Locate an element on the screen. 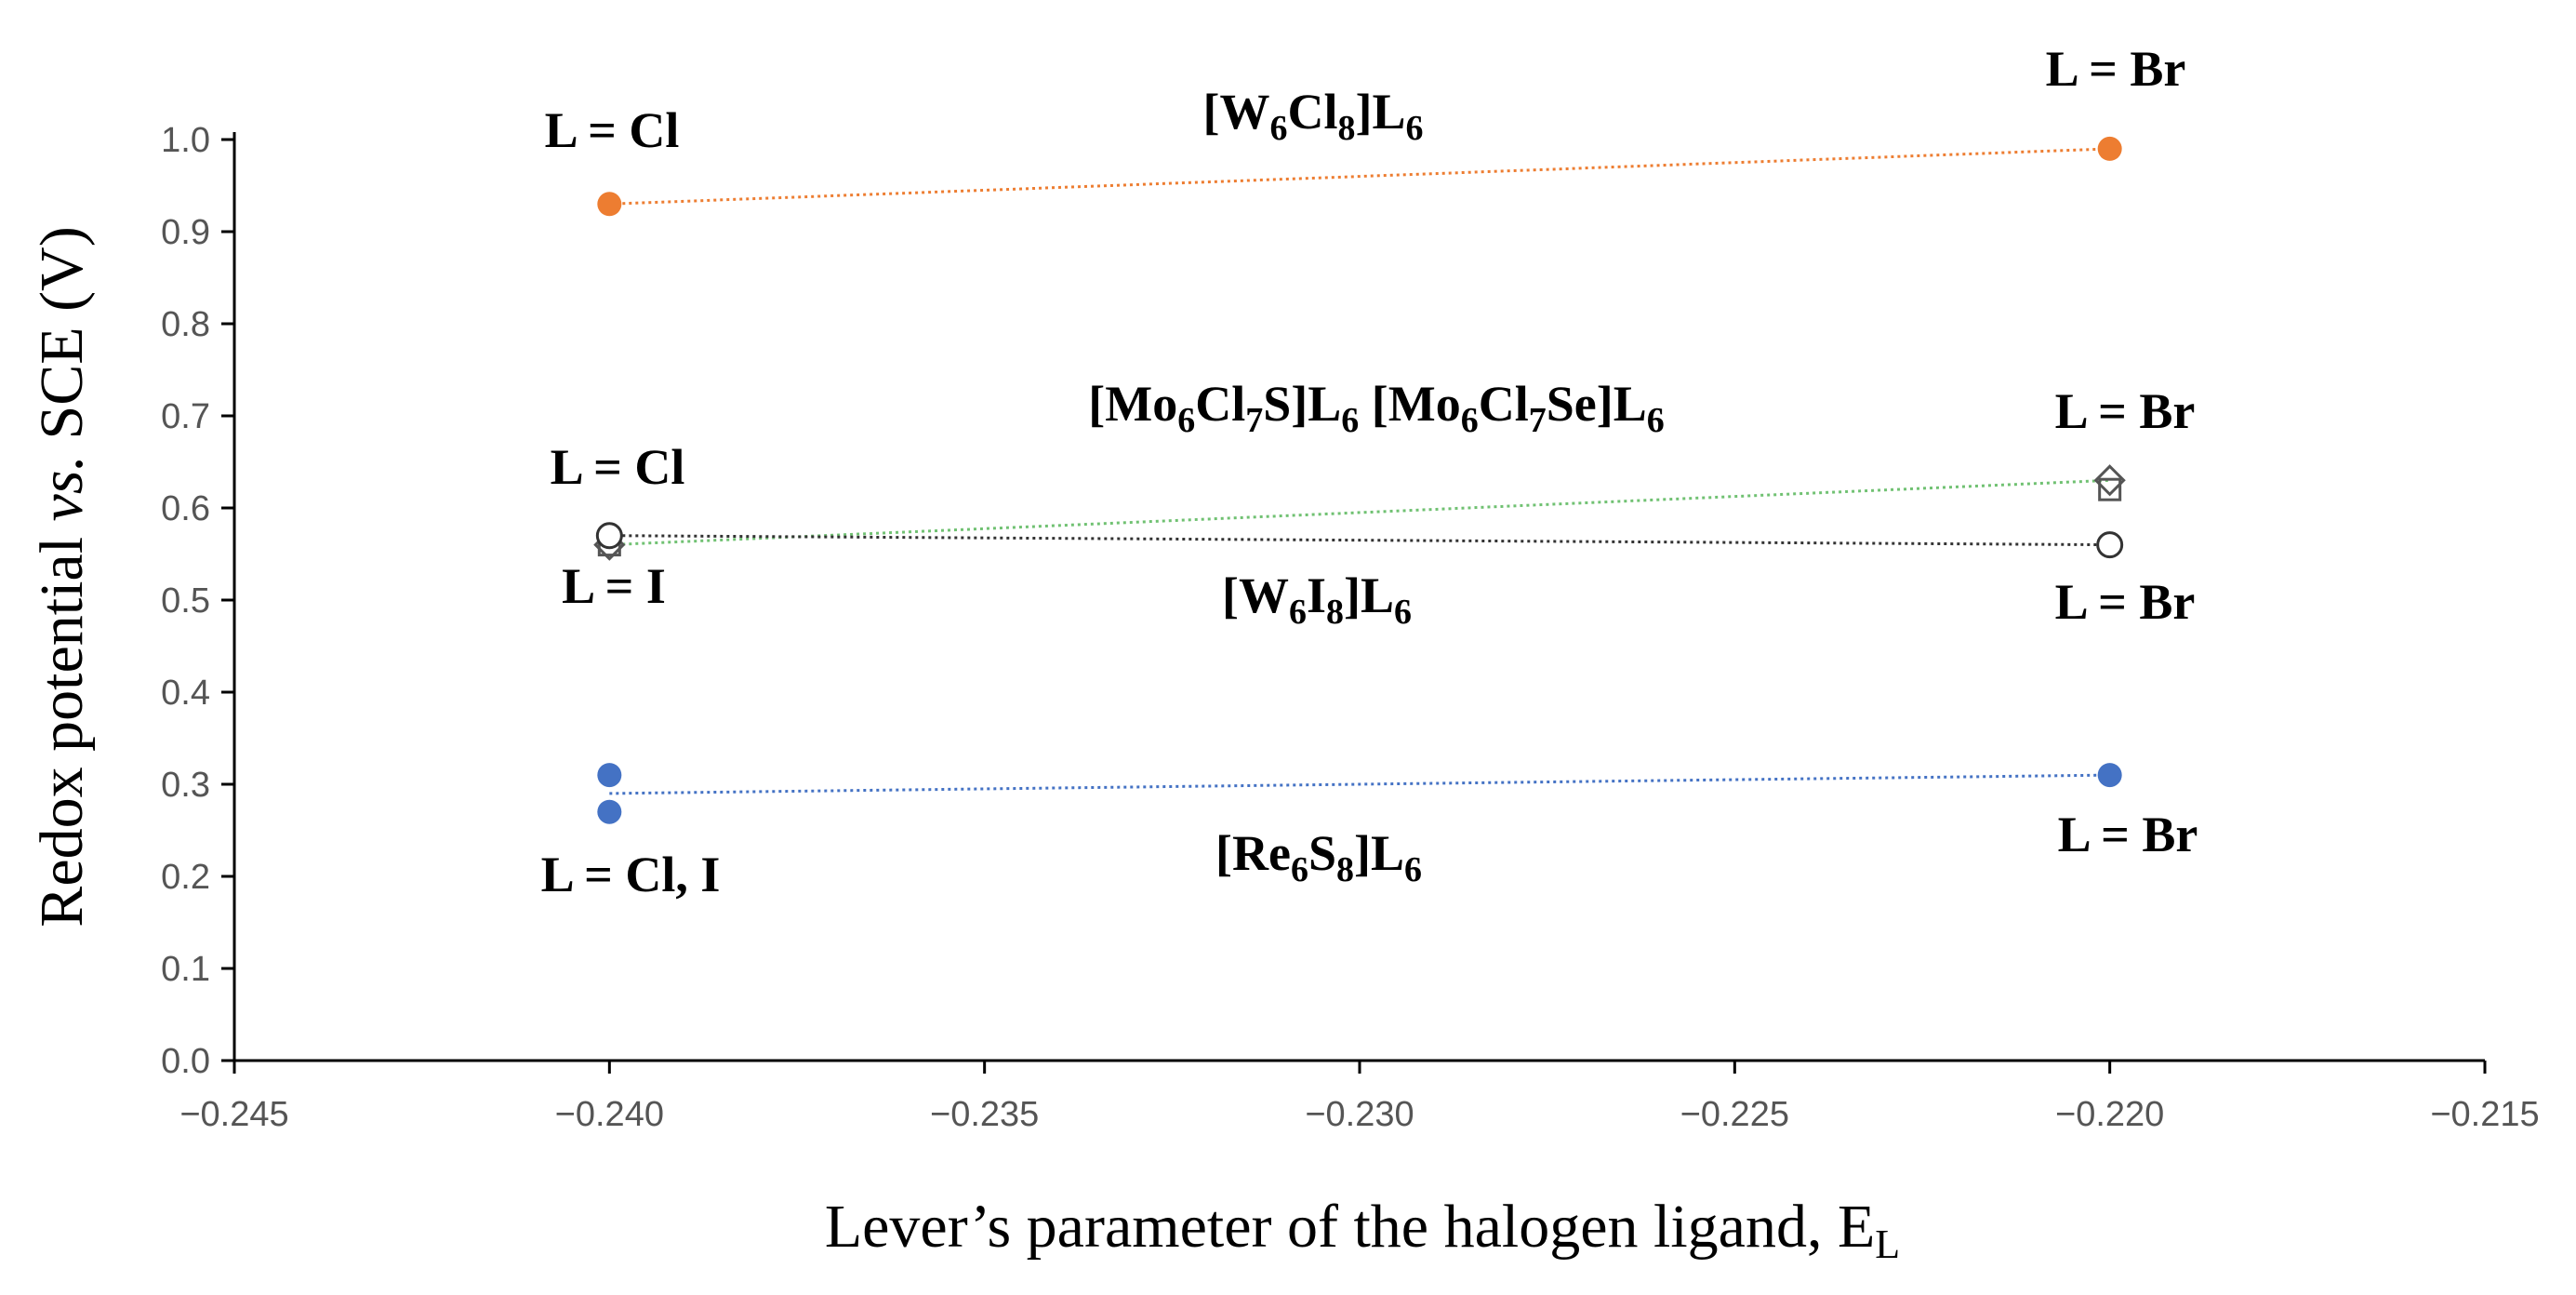 This screenshot has height=1295, width=2576. annotation-w6i8-name: [W6I8]L6 is located at coordinates (1317, 599).